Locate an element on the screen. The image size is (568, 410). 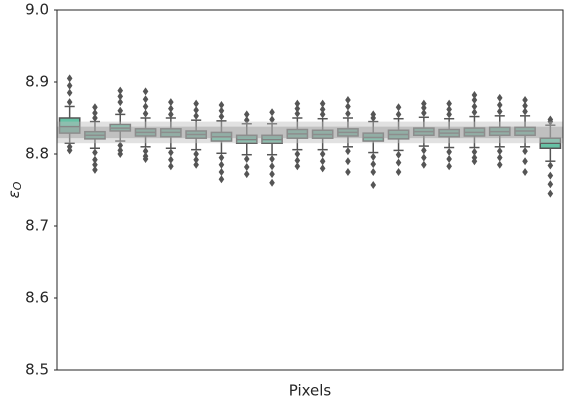
reference-band is located at coordinates (310, 132).